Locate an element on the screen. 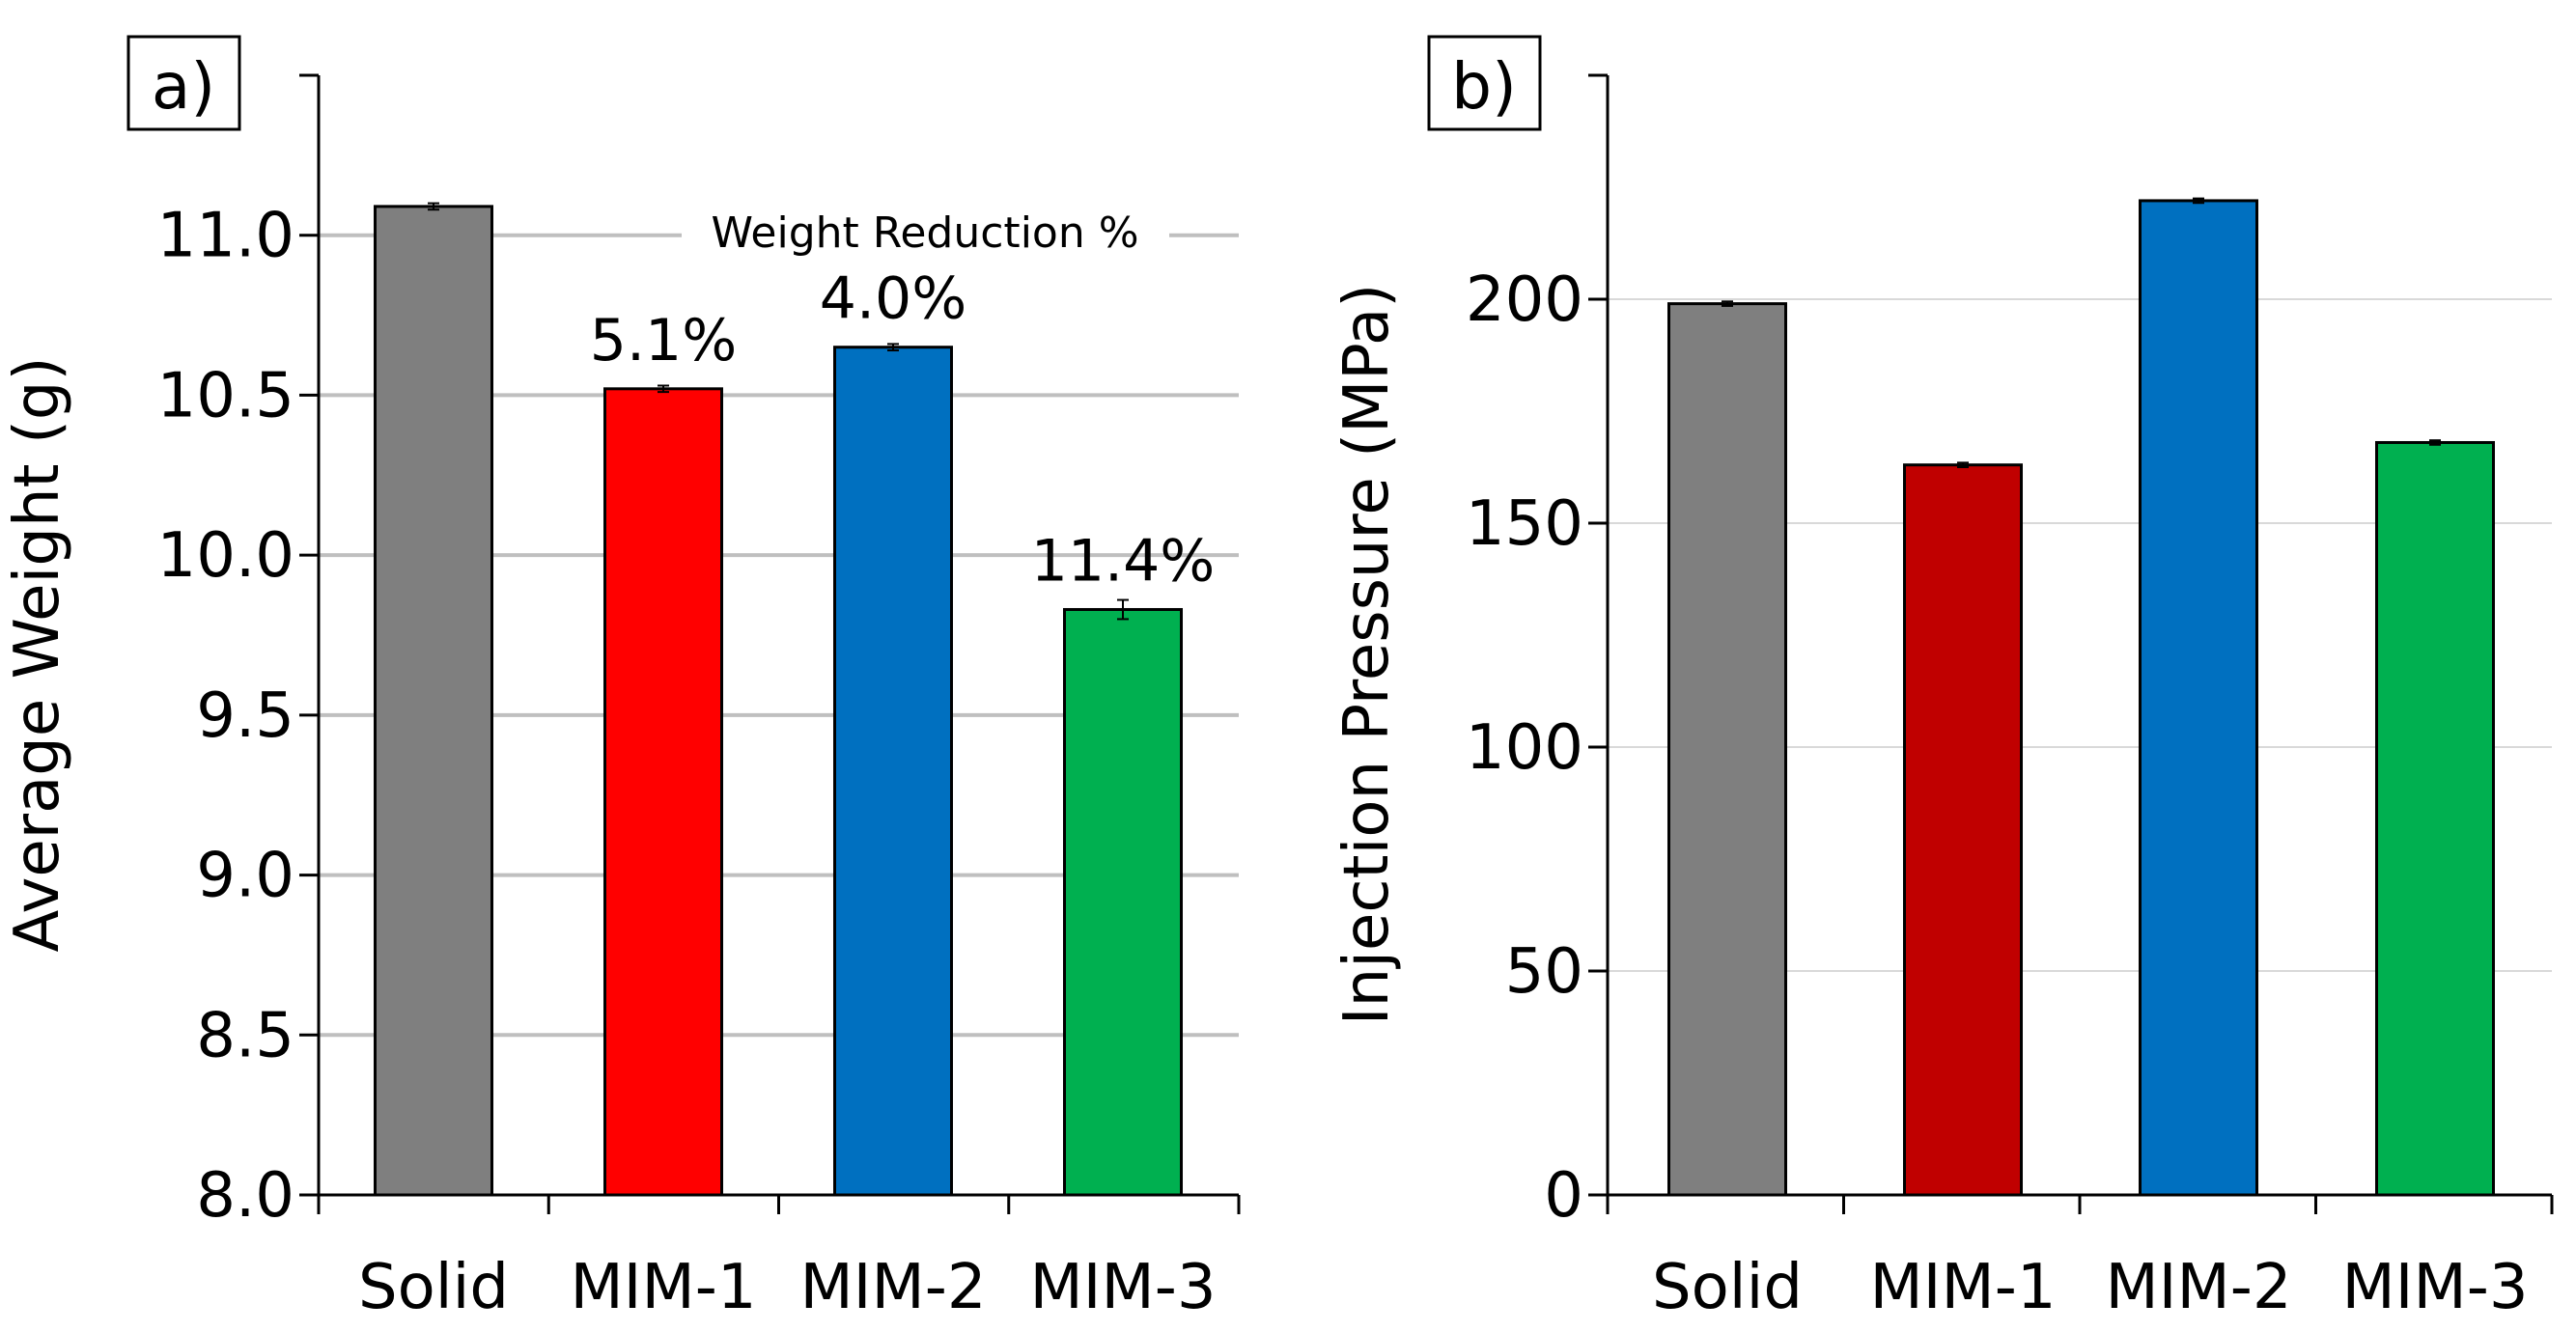 This screenshot has width=2576, height=1332. y-tick-label: 200 is located at coordinates (1525, 300).